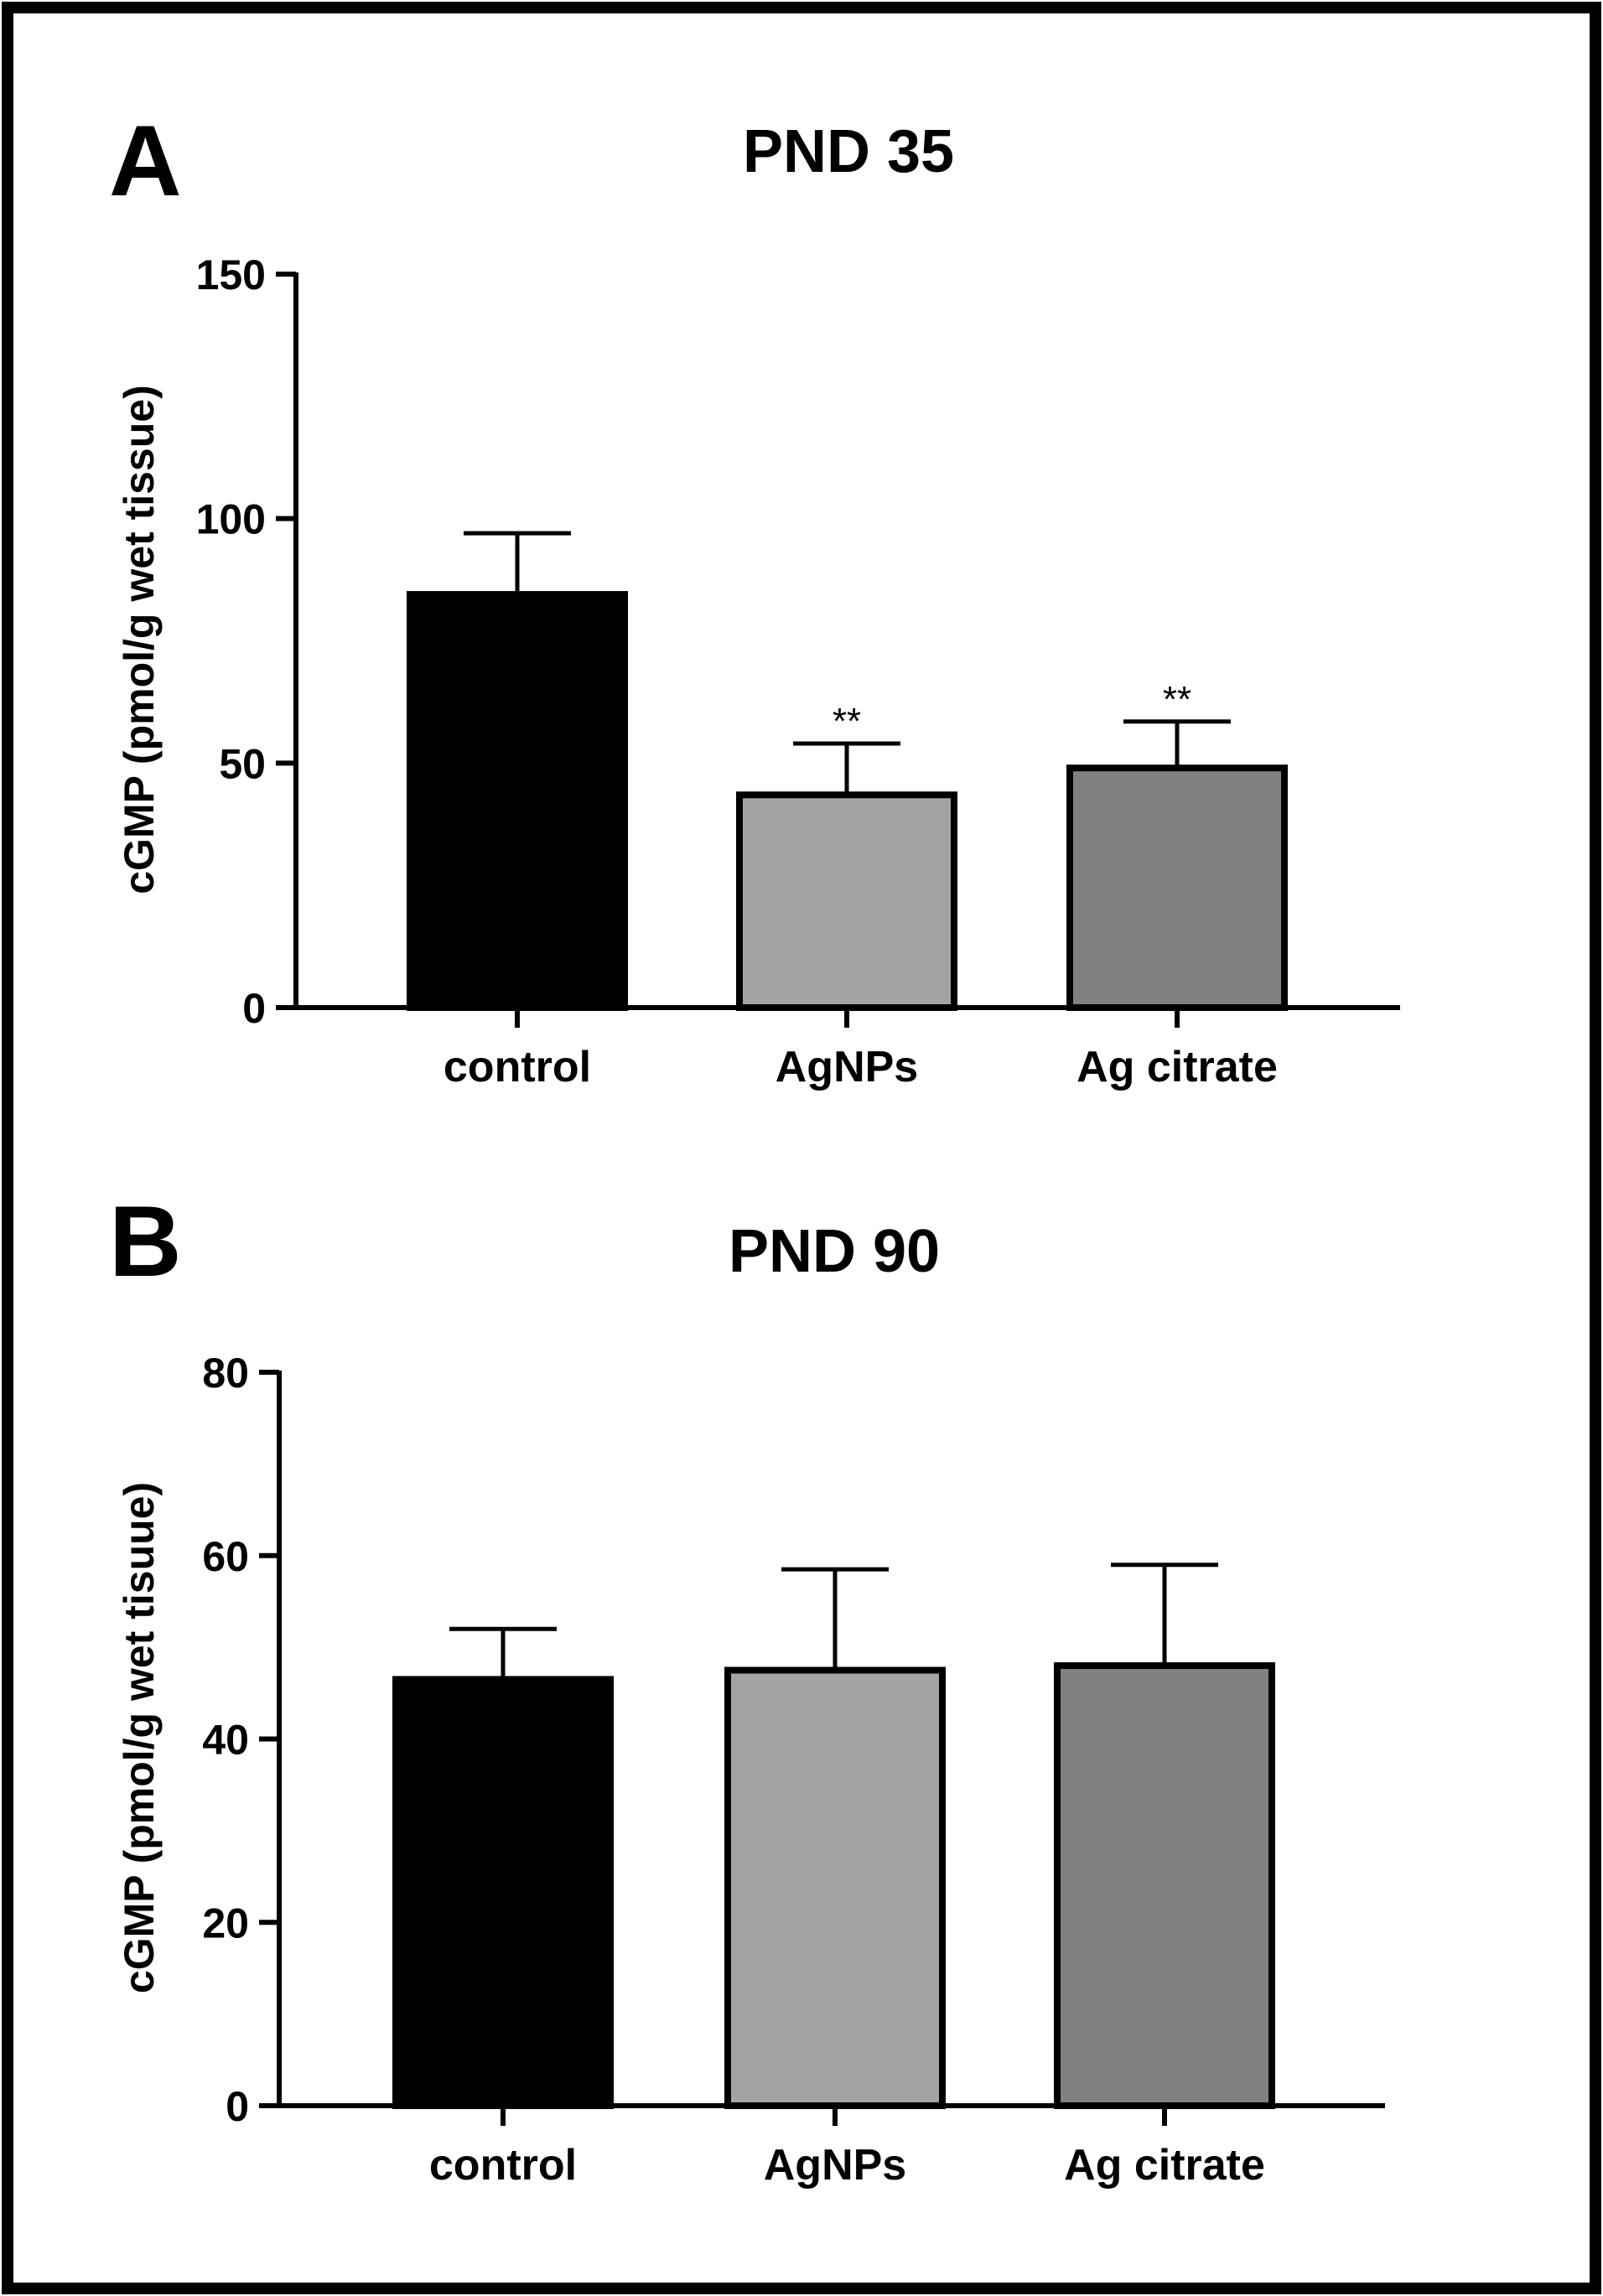 The height and width of the screenshot is (2296, 1603). Describe the element at coordinates (848, 151) in the screenshot. I see `chart-title: PND 35` at that location.